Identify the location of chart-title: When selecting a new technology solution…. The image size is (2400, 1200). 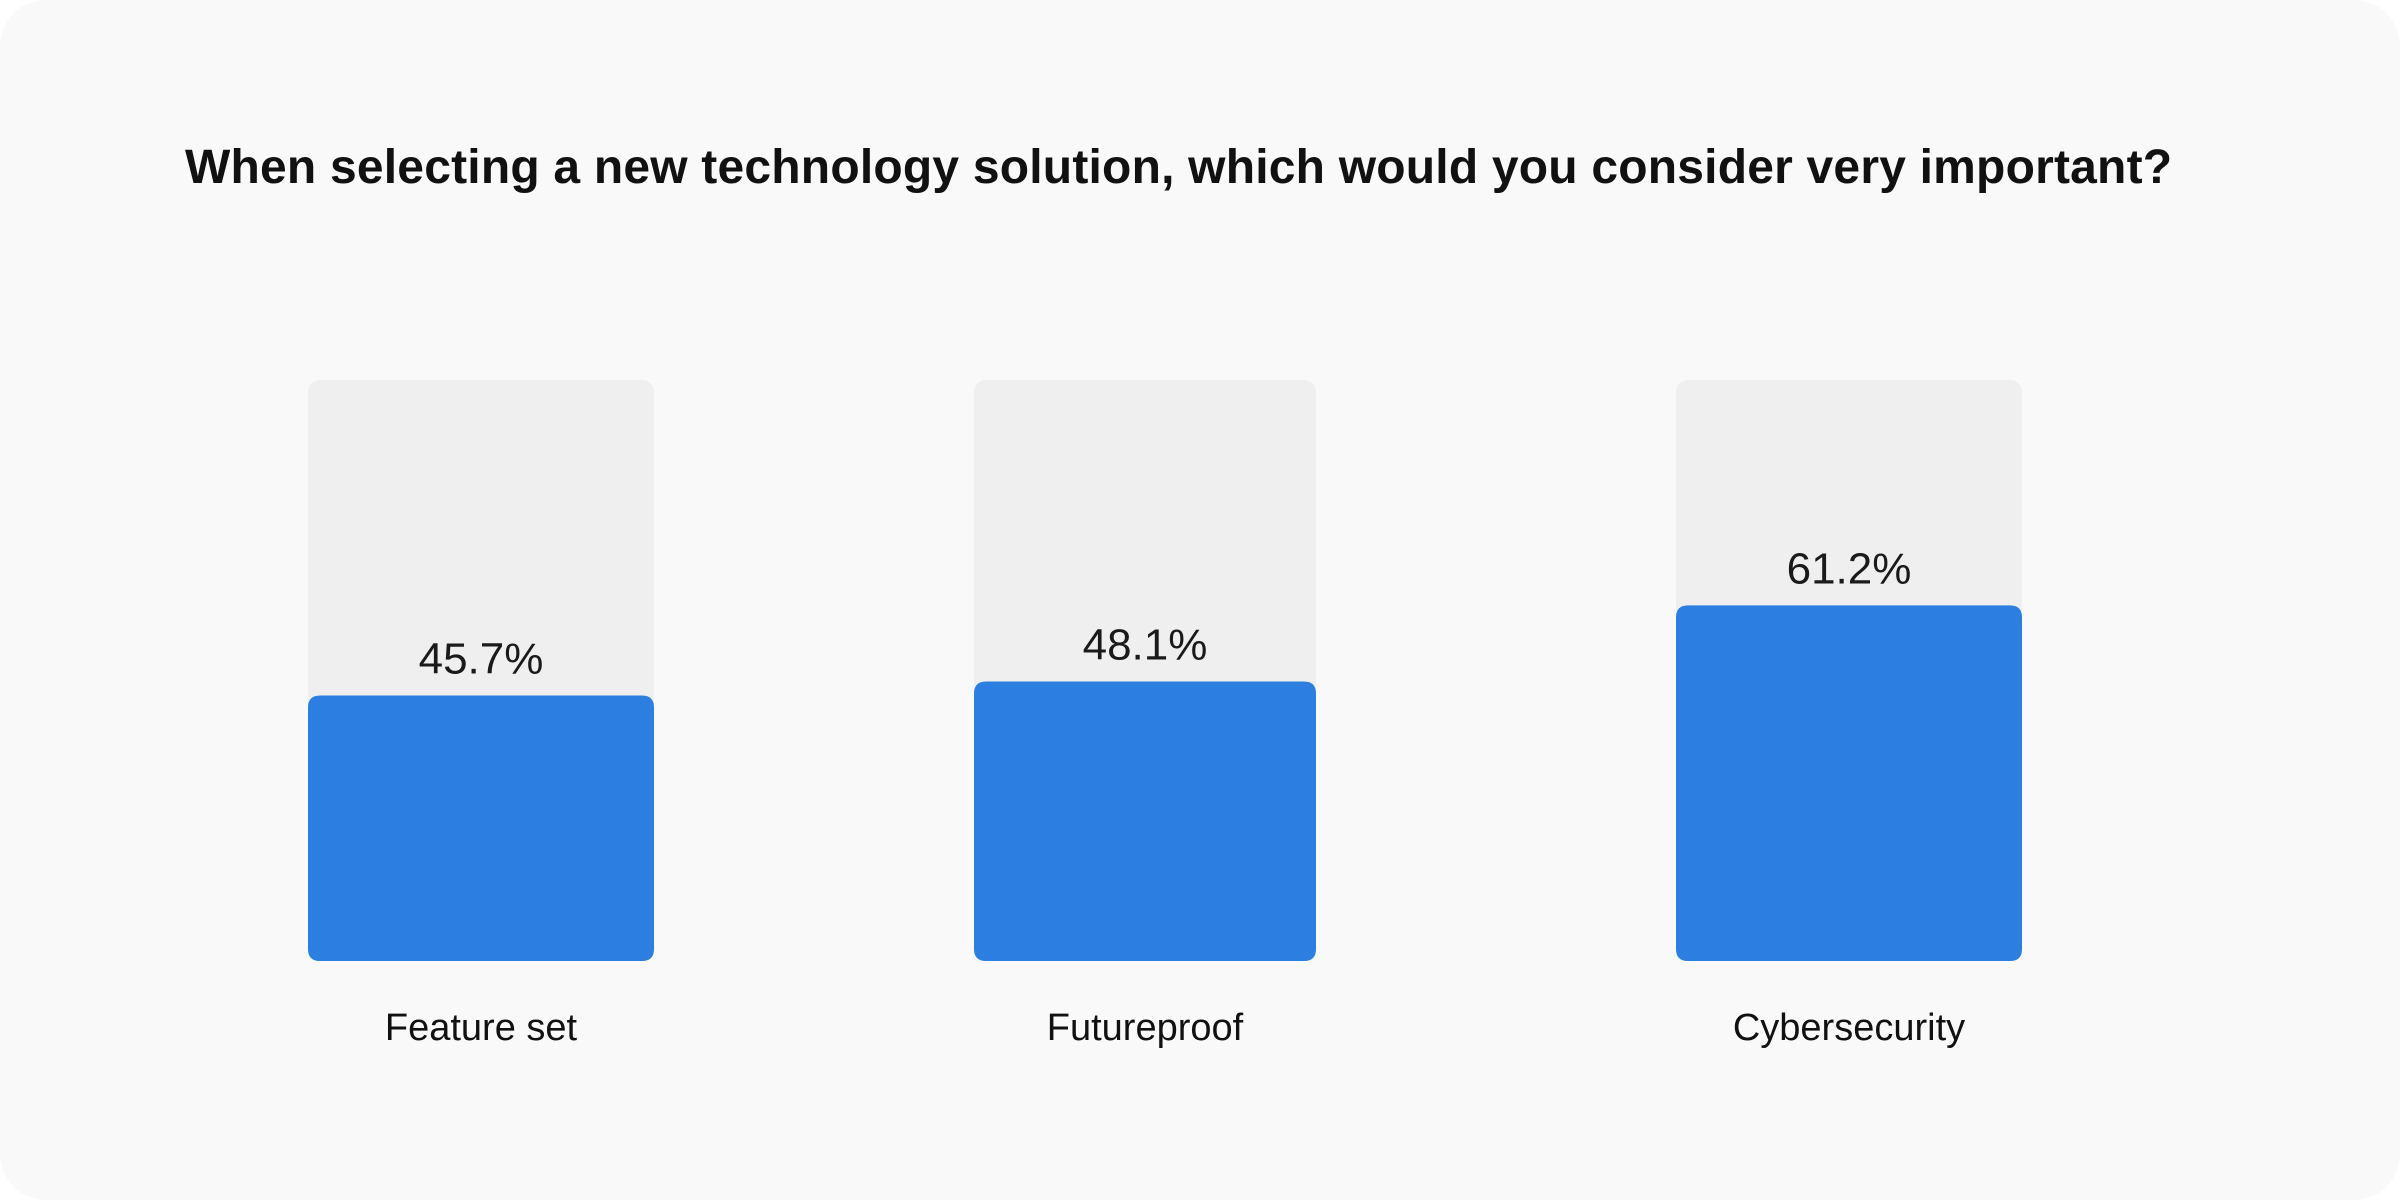
(1179, 167).